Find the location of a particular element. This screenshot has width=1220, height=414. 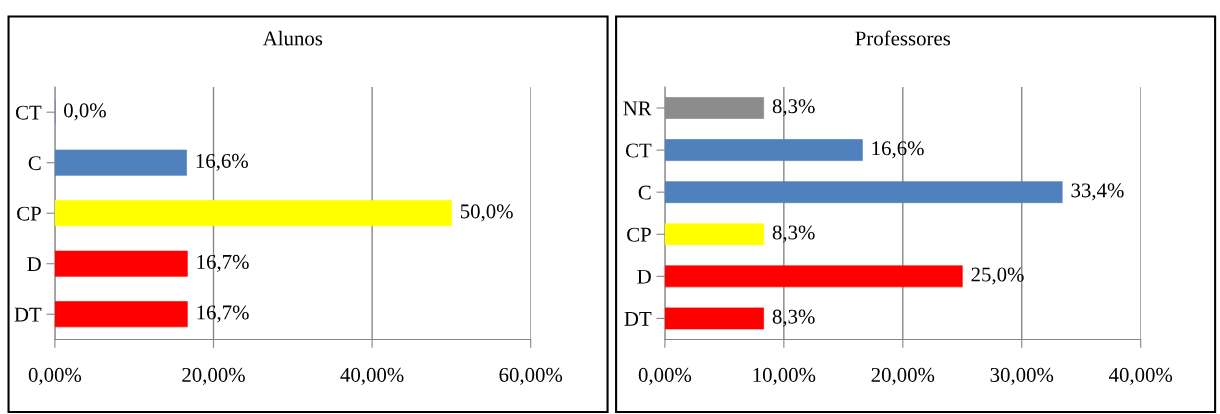

chart-title: Professores is located at coordinates (903, 38).